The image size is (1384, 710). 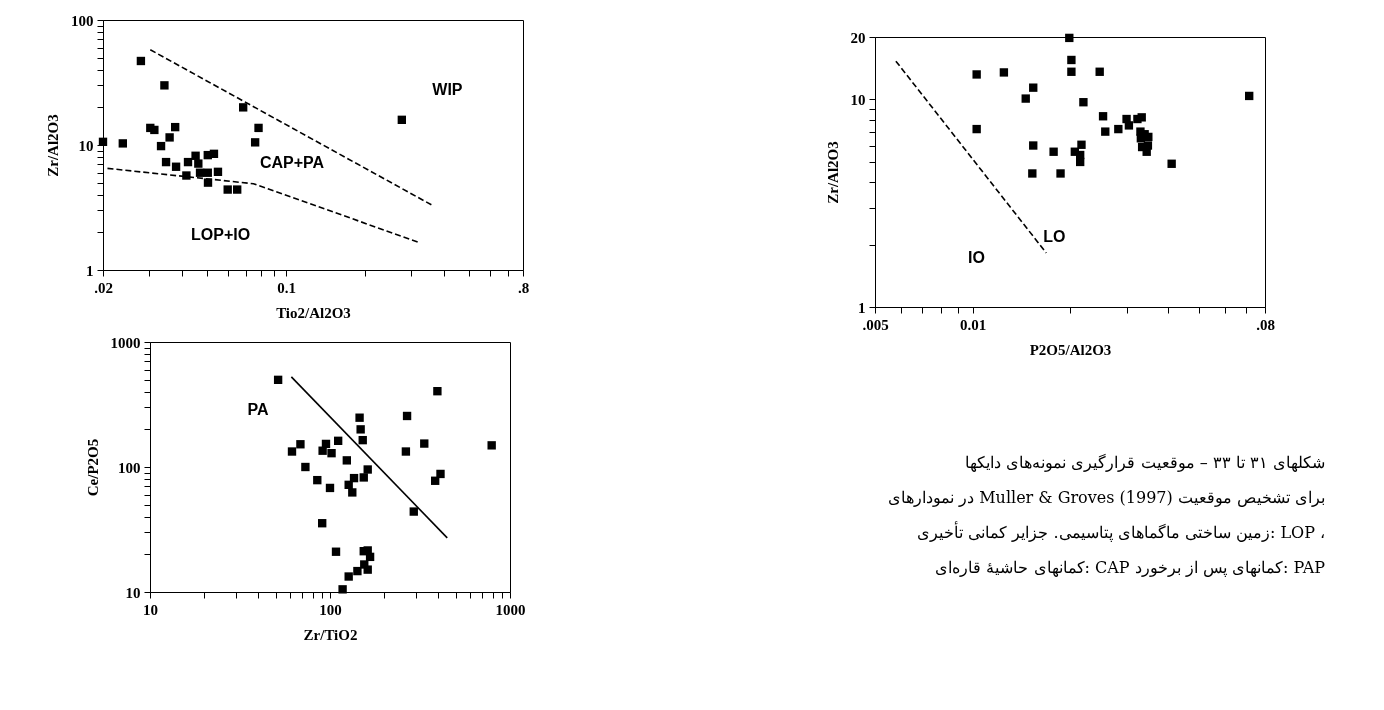 What do you see at coordinates (1070, 349) in the screenshot?
I see `x-axis-title: P2O5/Al2O3` at bounding box center [1070, 349].